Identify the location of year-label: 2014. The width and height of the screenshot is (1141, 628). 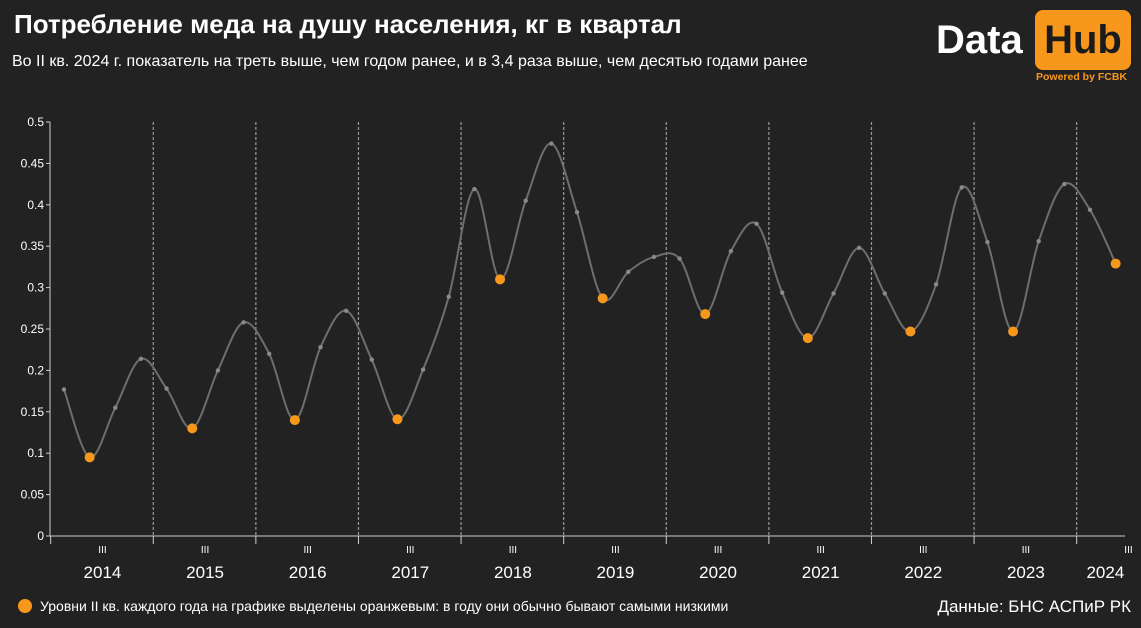
(103, 572).